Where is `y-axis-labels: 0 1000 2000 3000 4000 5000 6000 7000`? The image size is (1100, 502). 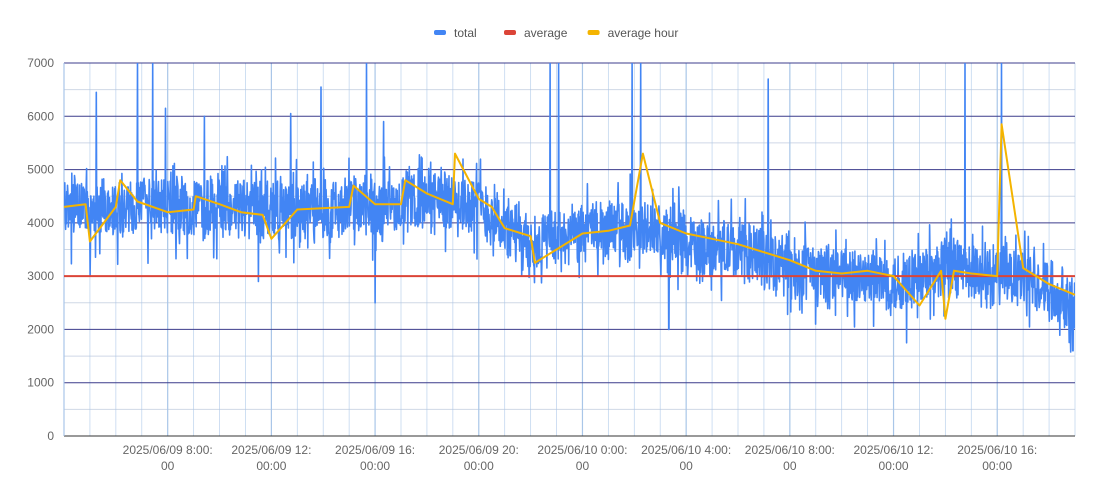 y-axis-labels: 0 1000 2000 3000 4000 5000 6000 7000 is located at coordinates (40, 249).